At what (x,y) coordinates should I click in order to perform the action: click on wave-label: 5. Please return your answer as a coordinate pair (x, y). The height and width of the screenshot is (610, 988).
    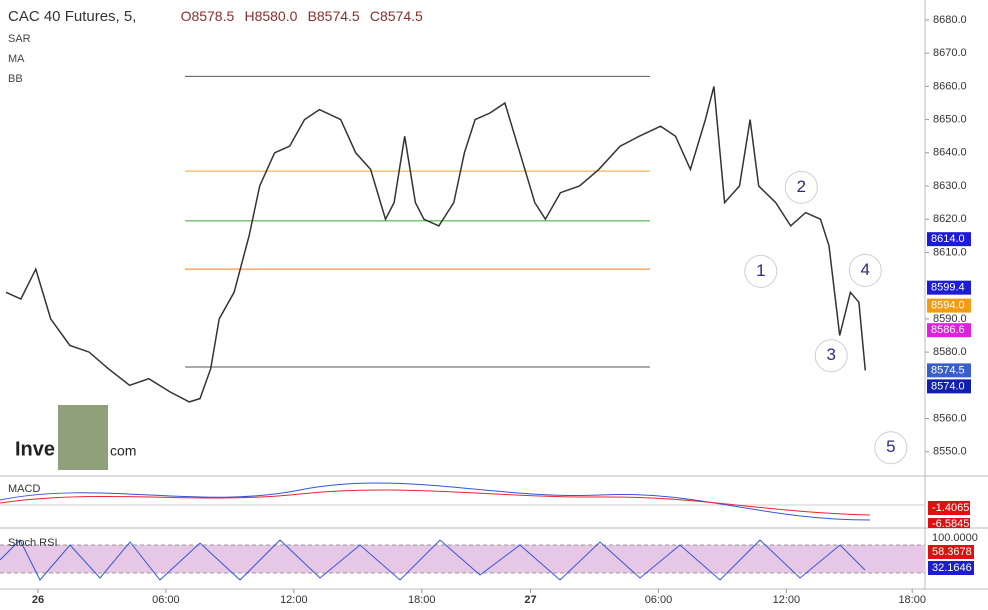
    Looking at the image, I should click on (890, 446).